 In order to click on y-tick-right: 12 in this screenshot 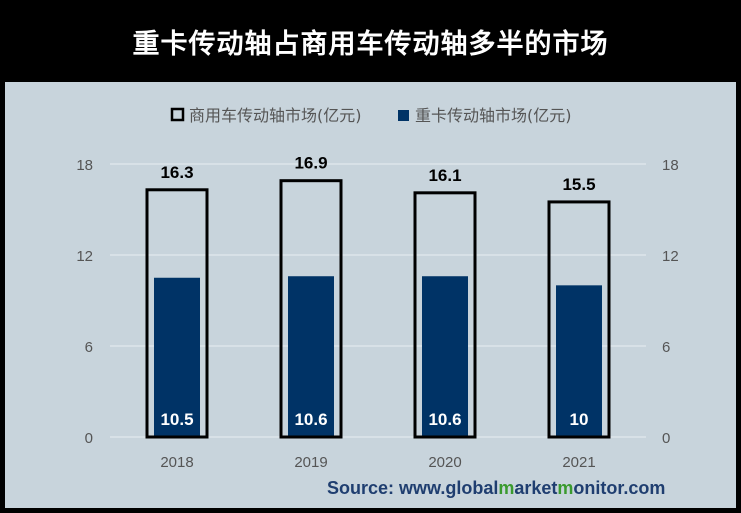, I will do `click(670, 256)`.